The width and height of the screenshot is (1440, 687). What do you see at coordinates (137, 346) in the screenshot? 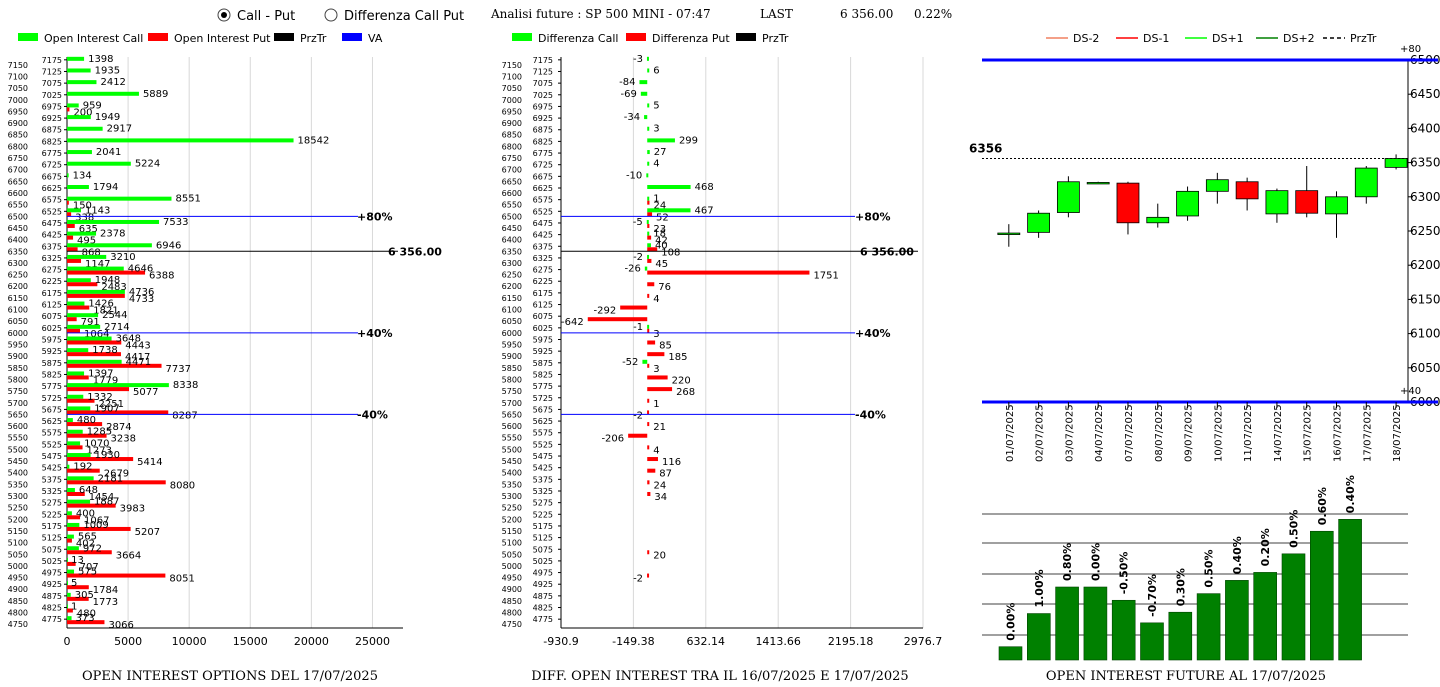
I see `put-value-label: 4443` at bounding box center [137, 346].